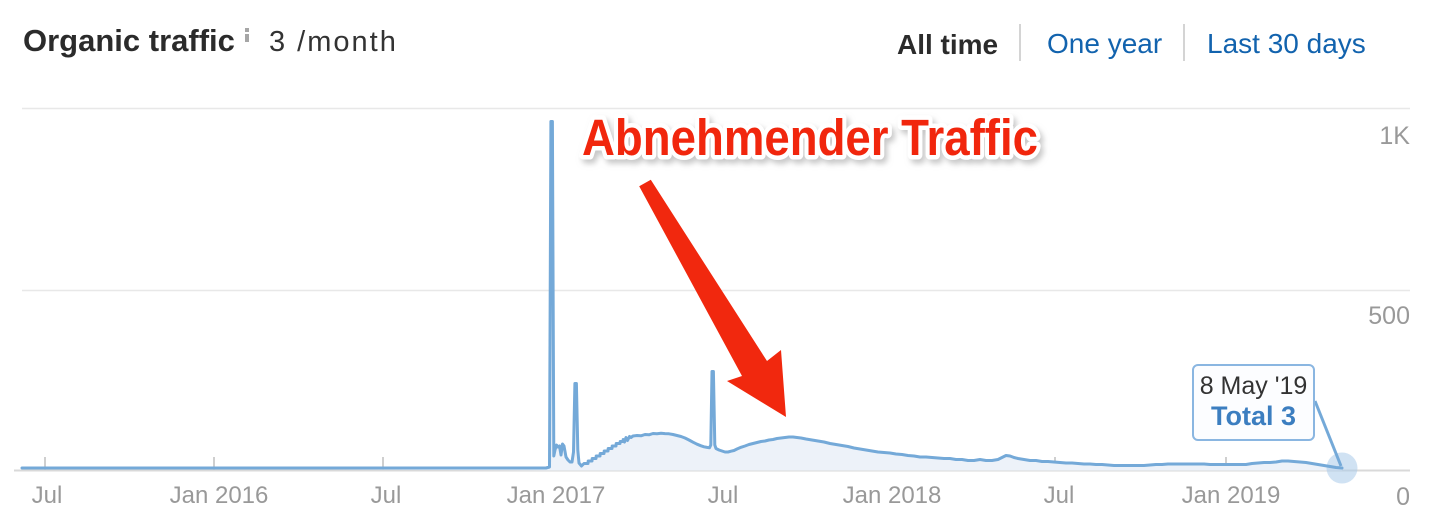 Image resolution: width=1430 pixels, height=528 pixels. I want to click on svg-text: Abnehmender Traffic, so click(810, 137).